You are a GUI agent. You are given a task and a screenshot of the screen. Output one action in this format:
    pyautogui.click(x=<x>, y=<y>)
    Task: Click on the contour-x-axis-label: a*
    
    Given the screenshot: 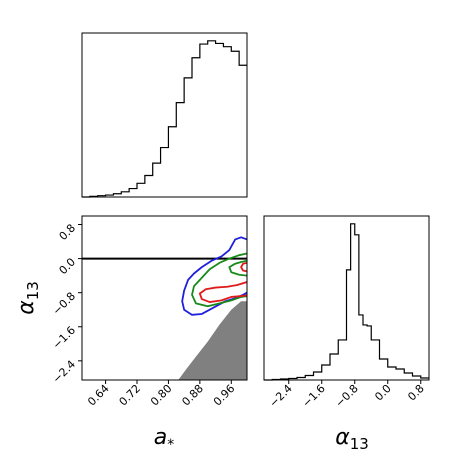 What is the action you would take?
    pyautogui.click(x=164, y=439)
    